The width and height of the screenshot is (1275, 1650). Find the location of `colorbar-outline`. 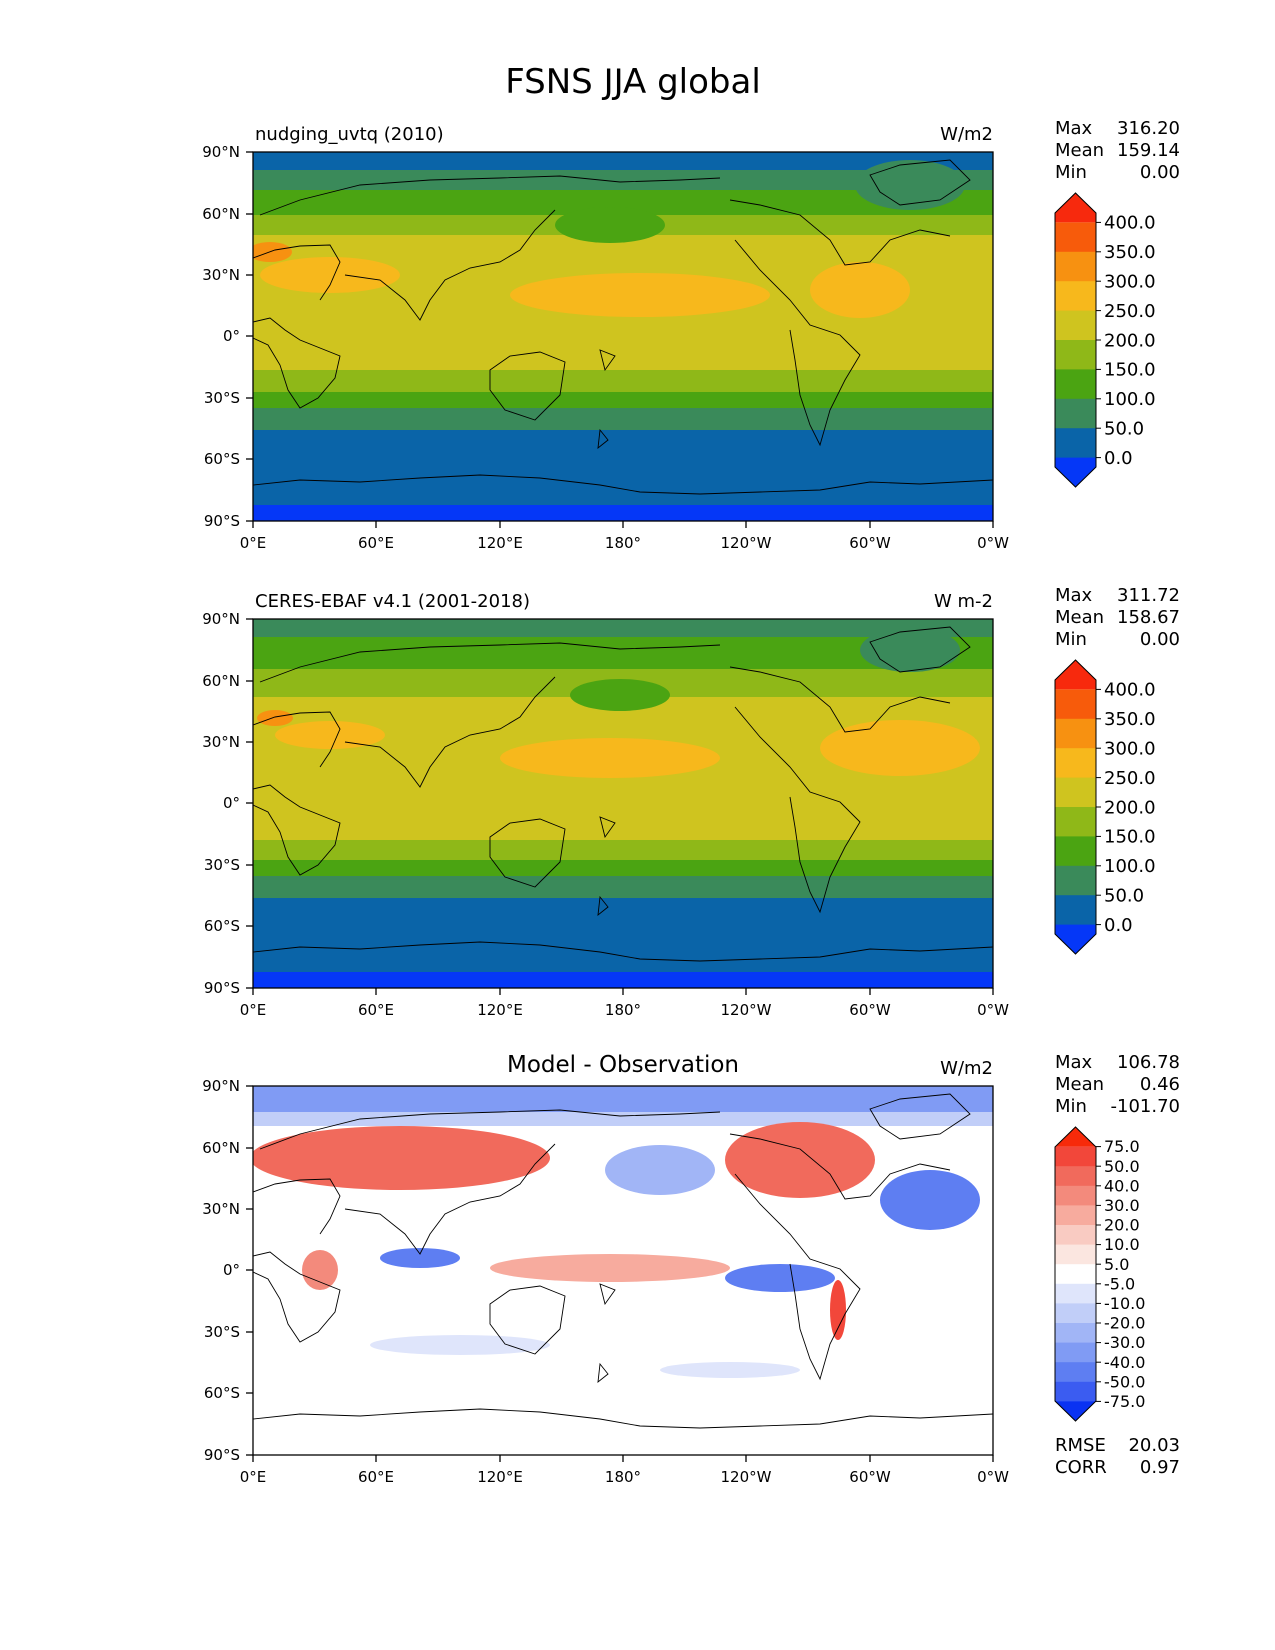

colorbar-outline is located at coordinates (1075, 340).